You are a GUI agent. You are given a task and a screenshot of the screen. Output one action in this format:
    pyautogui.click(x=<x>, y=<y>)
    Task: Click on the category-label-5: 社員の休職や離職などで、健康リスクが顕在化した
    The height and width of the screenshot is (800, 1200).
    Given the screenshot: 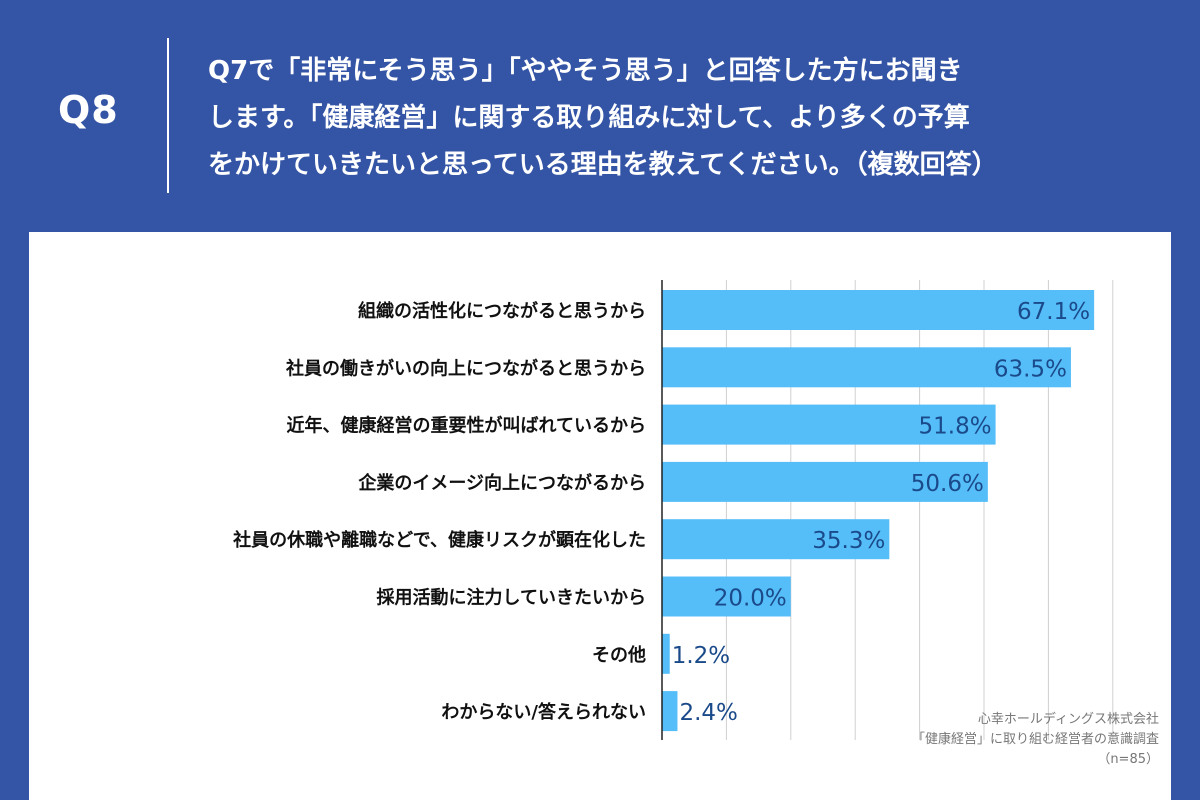 What is the action you would take?
    pyautogui.click(x=439, y=540)
    